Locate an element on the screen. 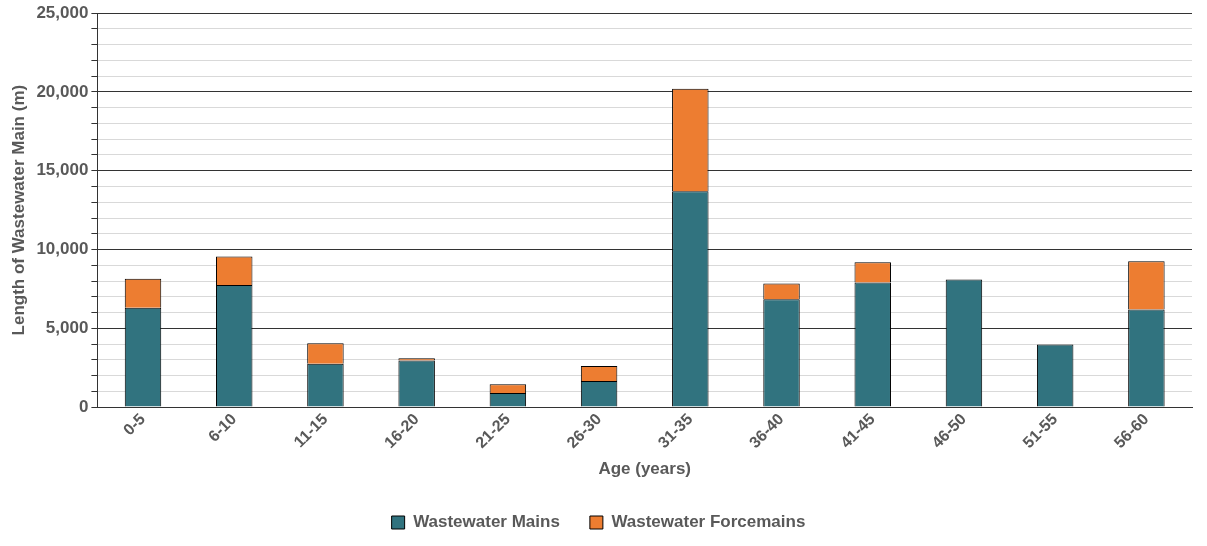 The width and height of the screenshot is (1207, 546). y-tick-label: 0 is located at coordinates (83, 406).